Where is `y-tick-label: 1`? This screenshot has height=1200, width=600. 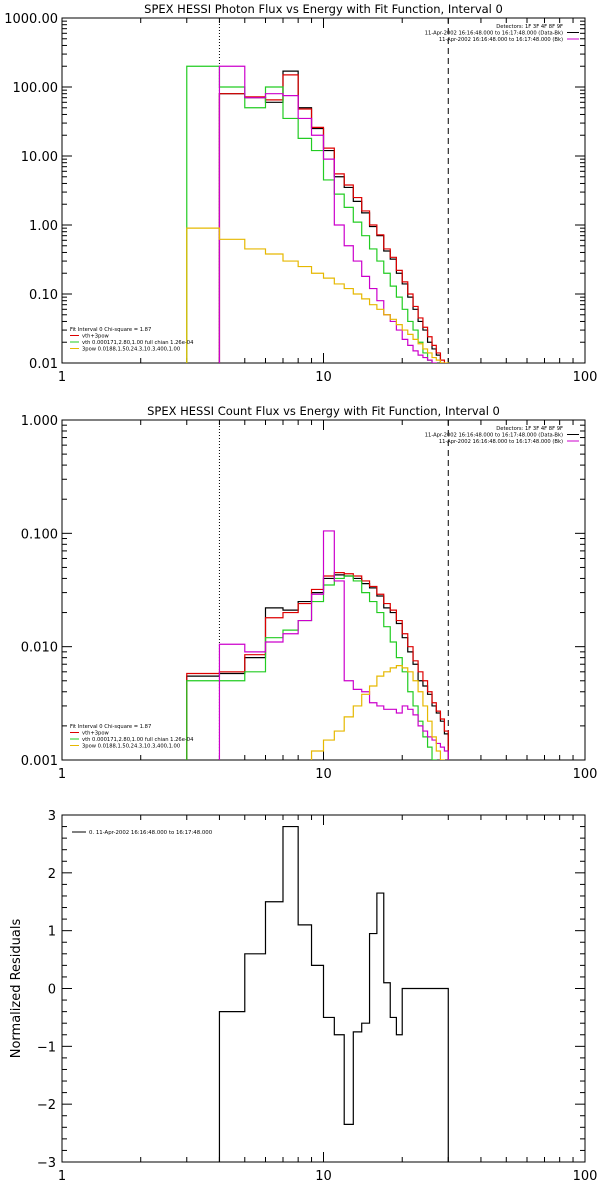 y-tick-label: 1 is located at coordinates (52, 932).